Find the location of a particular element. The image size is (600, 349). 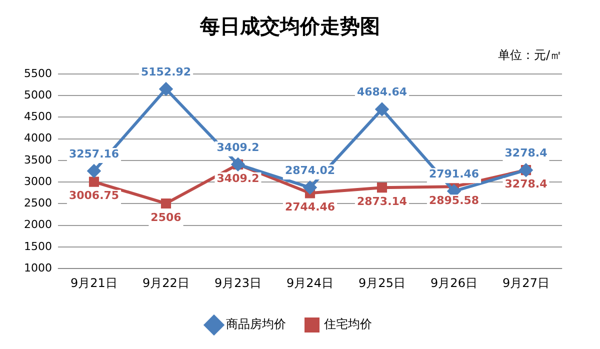

y-tick-label: 4000 is located at coordinates (38, 138).